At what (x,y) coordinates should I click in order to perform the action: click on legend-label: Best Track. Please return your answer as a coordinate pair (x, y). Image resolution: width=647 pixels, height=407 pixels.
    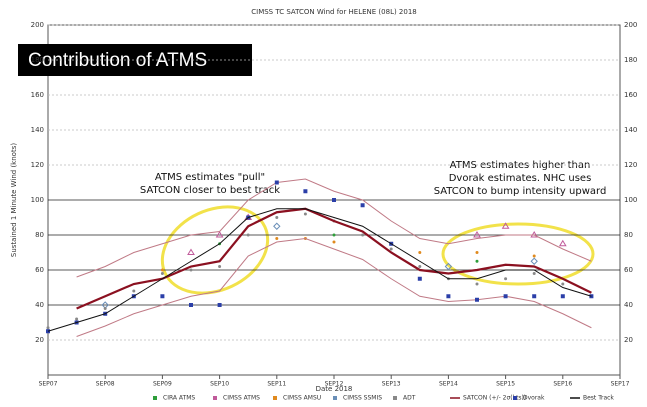
    Looking at the image, I should click on (598, 398).